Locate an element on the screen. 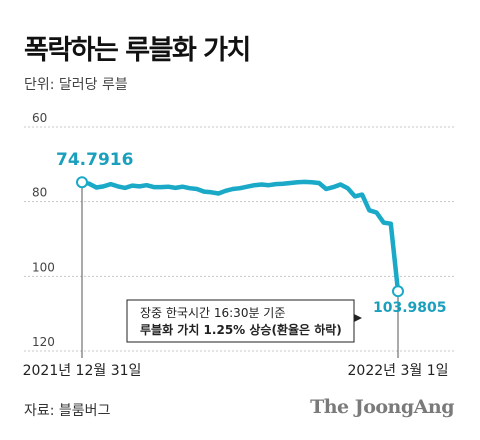  x-tick-label-end: 2022년 3월 1일 is located at coordinates (398, 371).